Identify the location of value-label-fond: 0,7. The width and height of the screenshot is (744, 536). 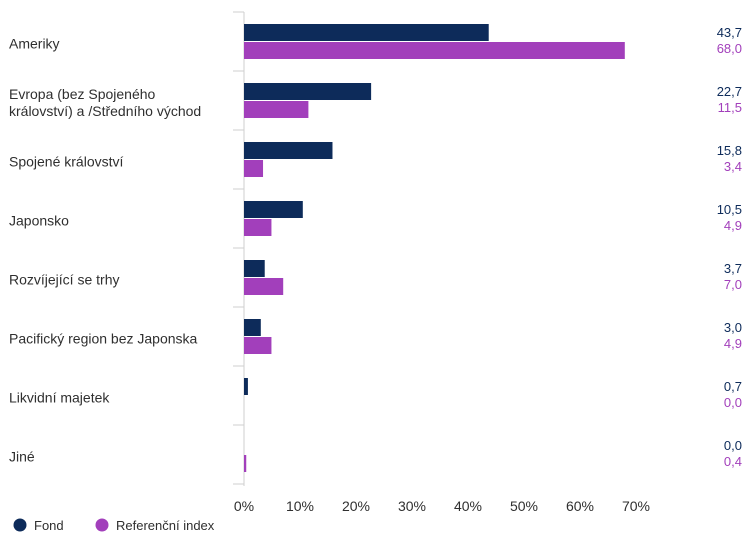
(733, 386).